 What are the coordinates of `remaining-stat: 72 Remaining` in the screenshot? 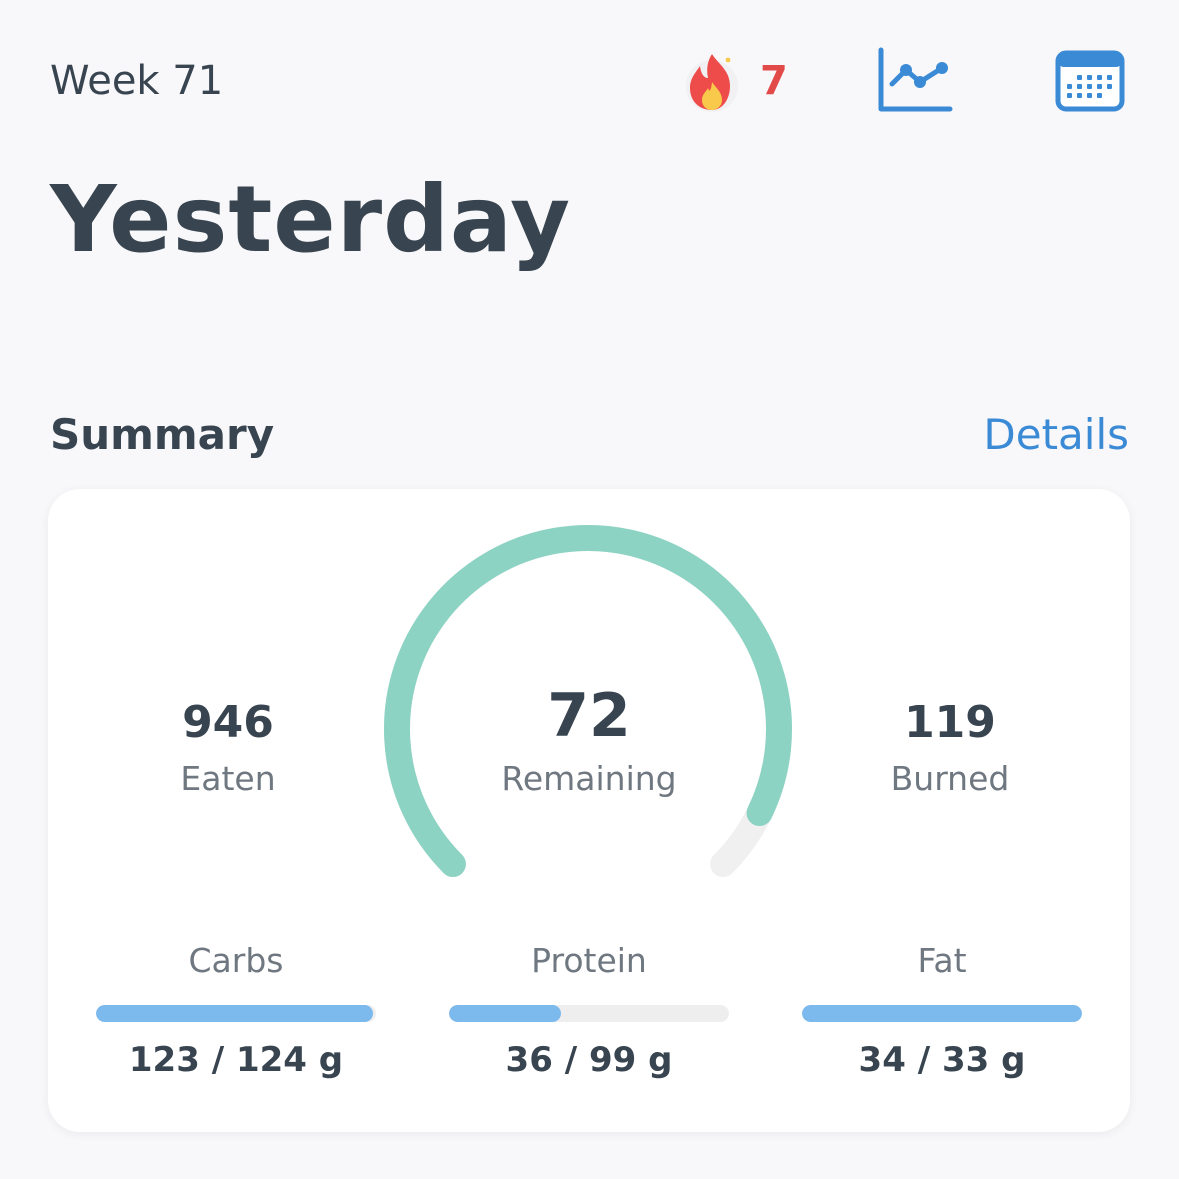 It's located at (589, 741).